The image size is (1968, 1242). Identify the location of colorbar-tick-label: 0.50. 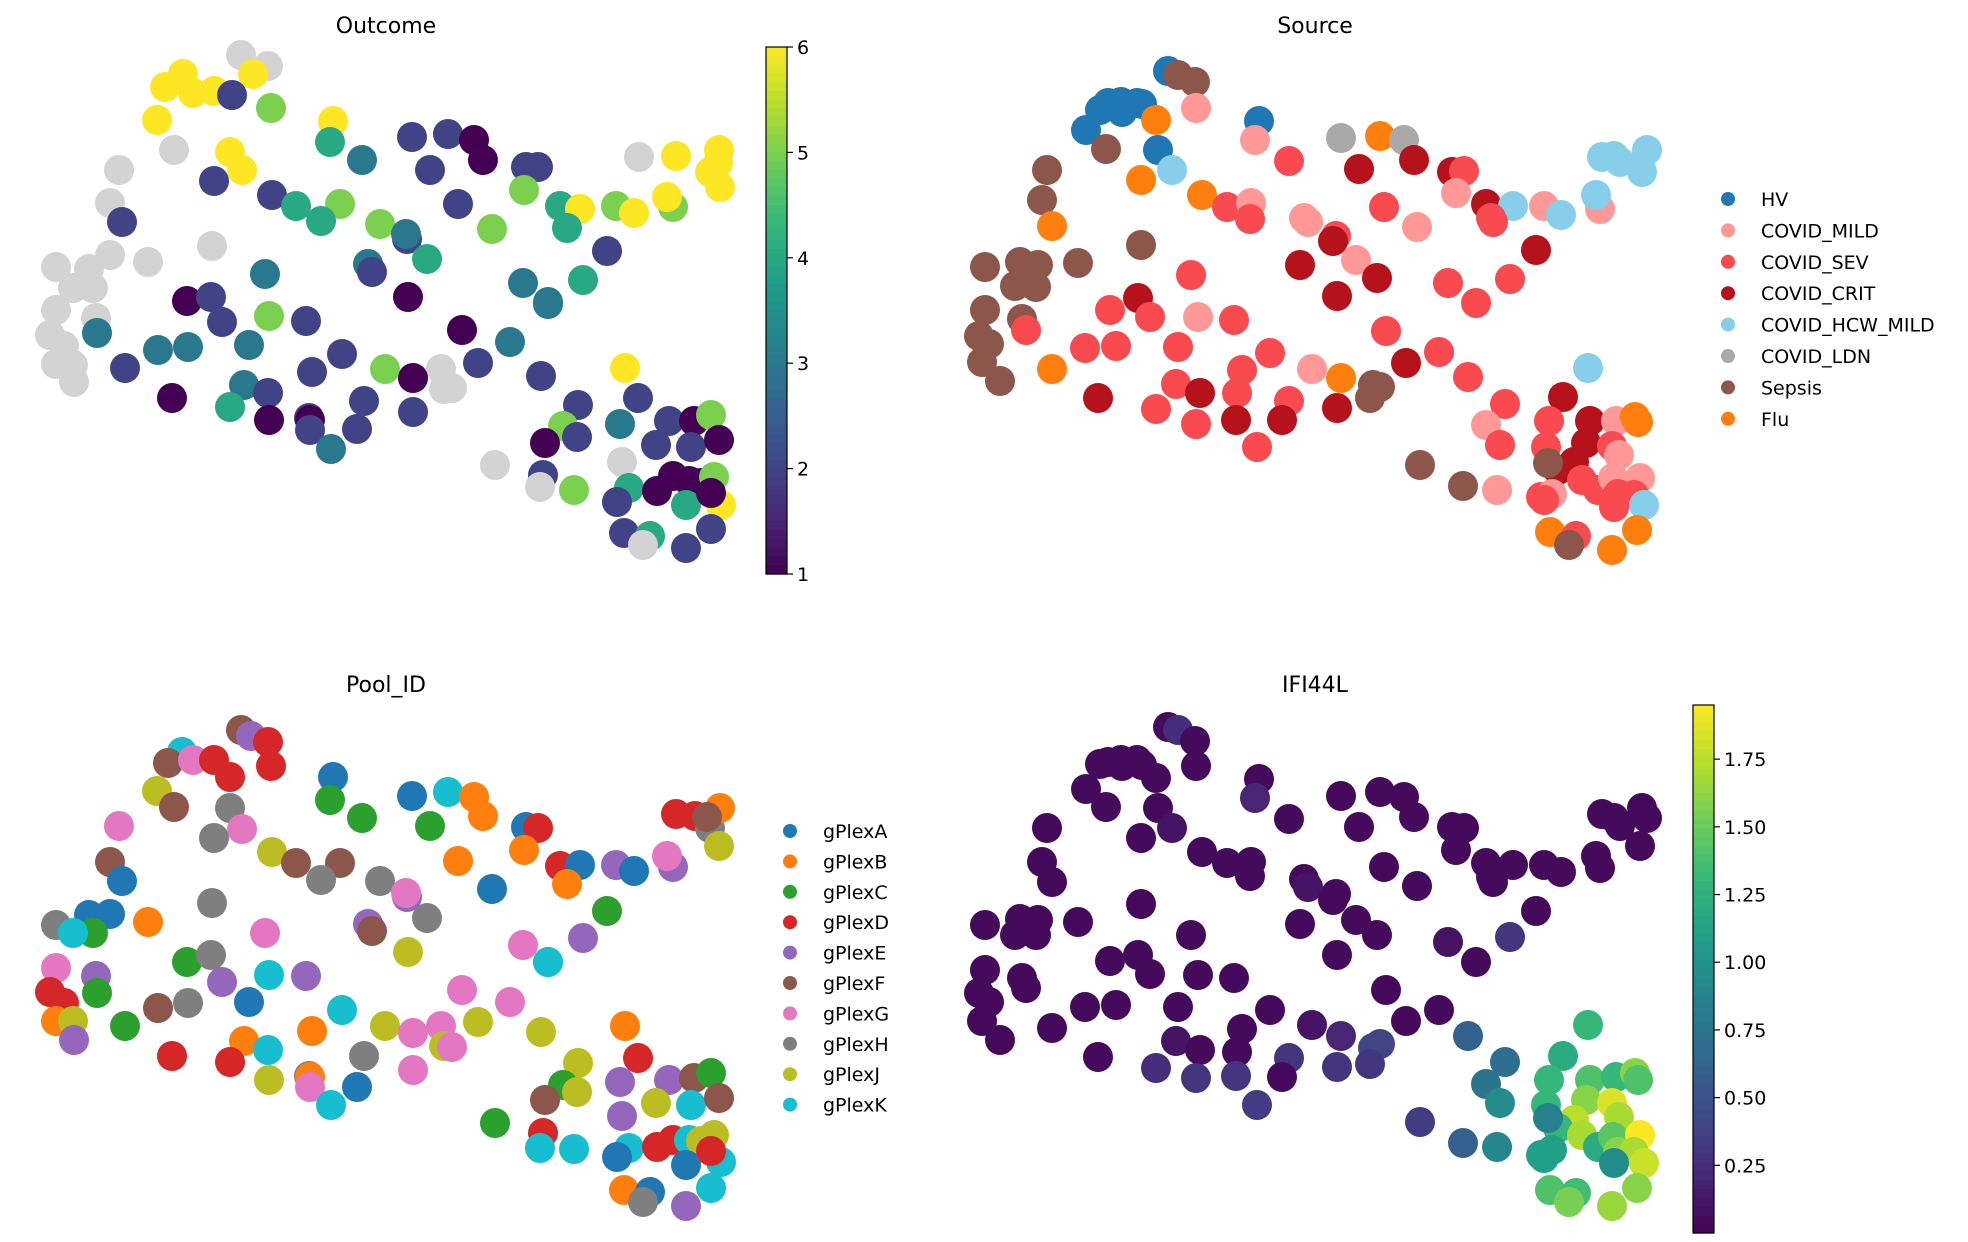
(1745, 1099).